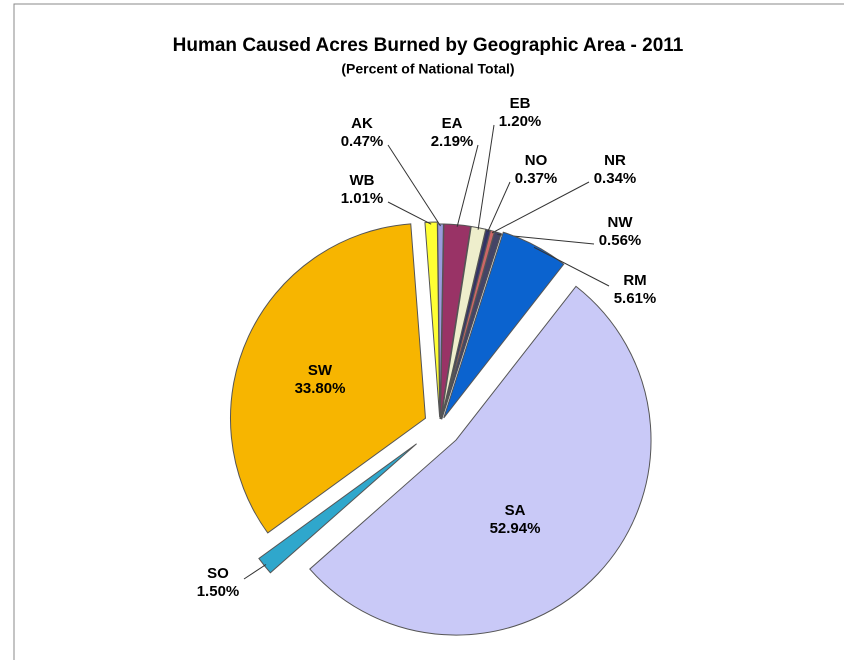  Describe the element at coordinates (218, 573) in the screenshot. I see `slice-label-name: SO` at that location.